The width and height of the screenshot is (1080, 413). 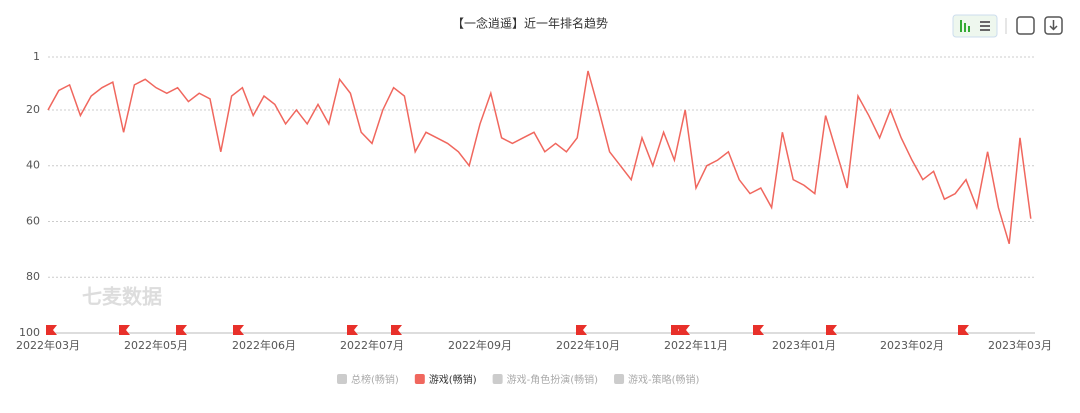 What do you see at coordinates (912, 345) in the screenshot?
I see `x-tick-label: 2023年02月` at bounding box center [912, 345].